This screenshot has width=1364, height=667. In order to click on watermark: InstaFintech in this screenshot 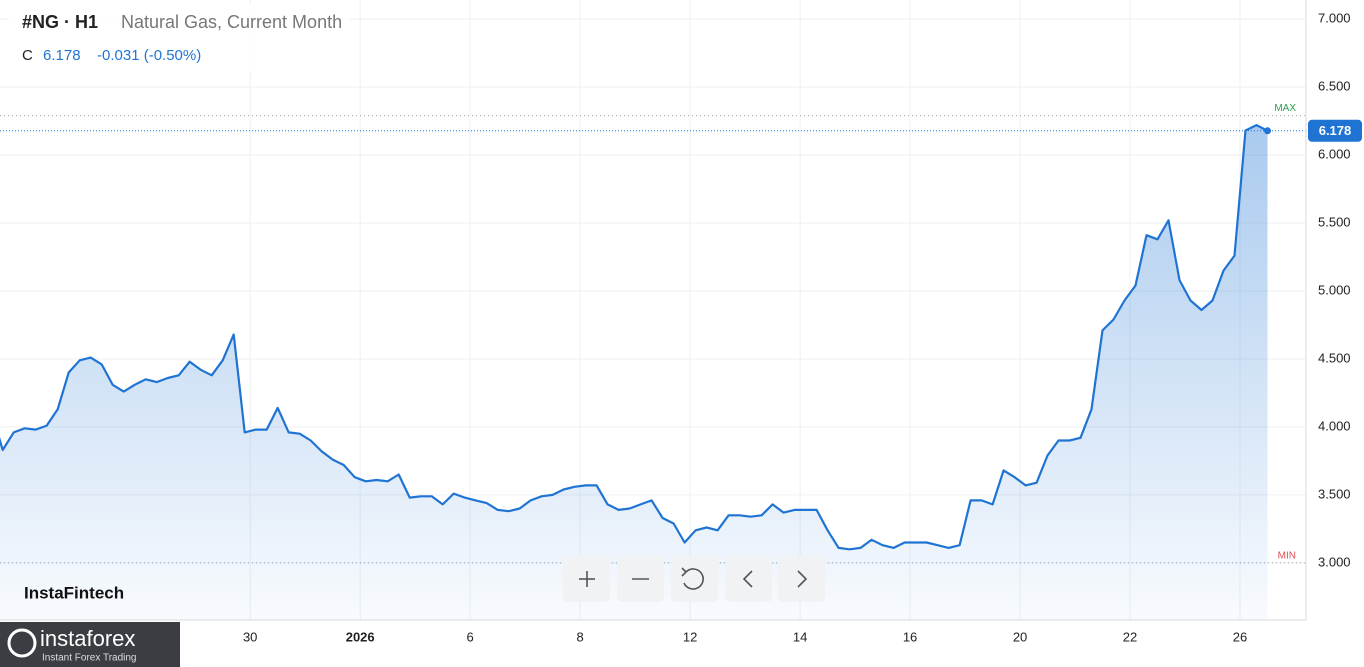, I will do `click(74, 592)`.